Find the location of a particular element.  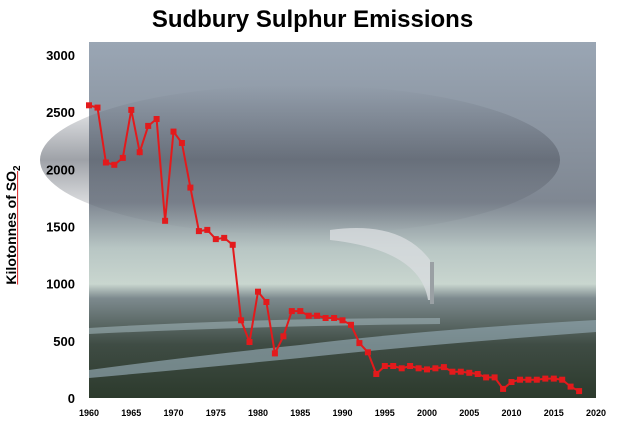

y-tick-label: 2500 is located at coordinates (60, 112).